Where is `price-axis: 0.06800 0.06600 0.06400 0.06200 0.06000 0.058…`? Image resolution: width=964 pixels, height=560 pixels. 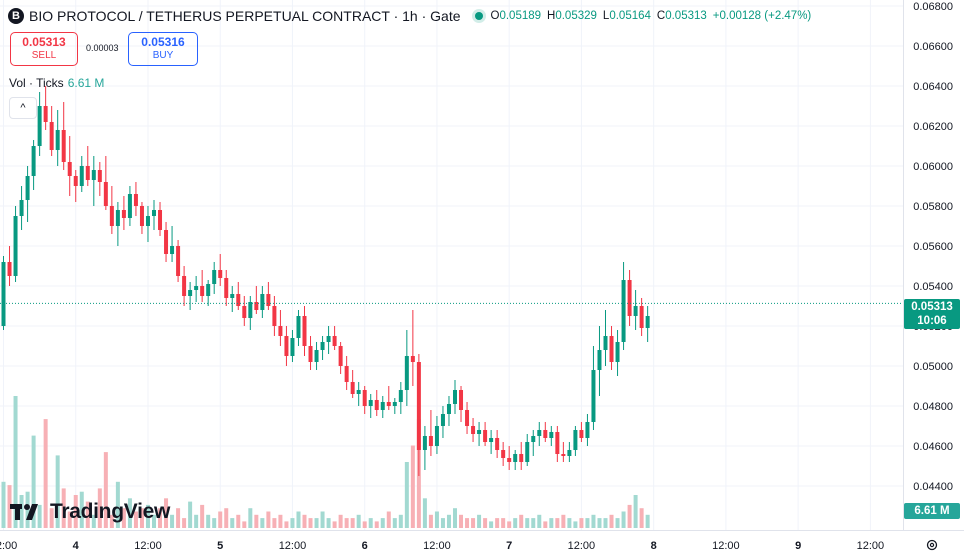 price-axis: 0.06800 0.06600 0.06400 0.06200 0.06000 0.058… is located at coordinates (933, 247).